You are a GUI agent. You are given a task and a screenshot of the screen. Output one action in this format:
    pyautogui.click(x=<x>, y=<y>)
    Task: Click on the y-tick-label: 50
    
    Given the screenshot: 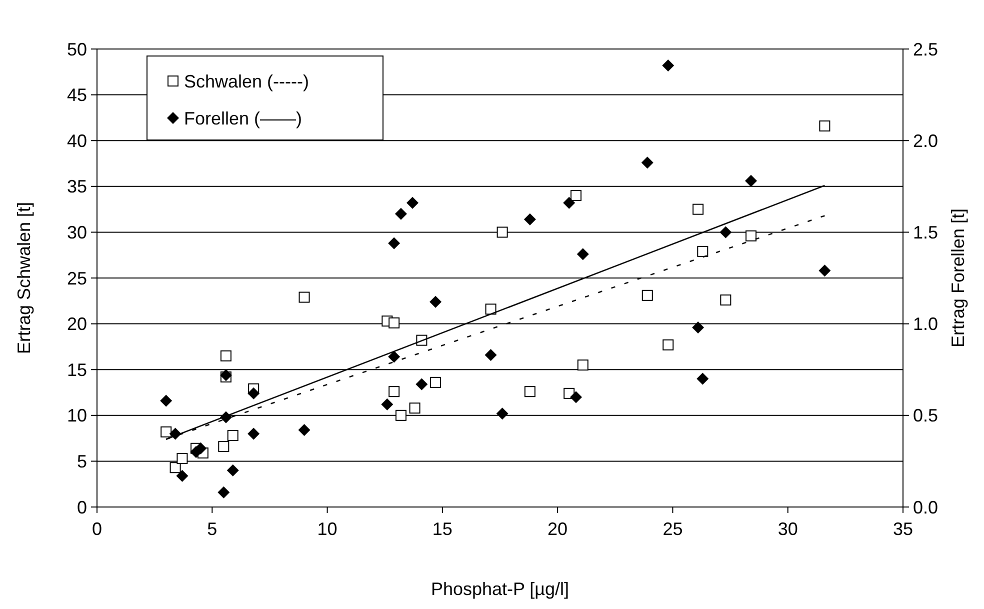 What is the action you would take?
    pyautogui.click(x=76, y=49)
    